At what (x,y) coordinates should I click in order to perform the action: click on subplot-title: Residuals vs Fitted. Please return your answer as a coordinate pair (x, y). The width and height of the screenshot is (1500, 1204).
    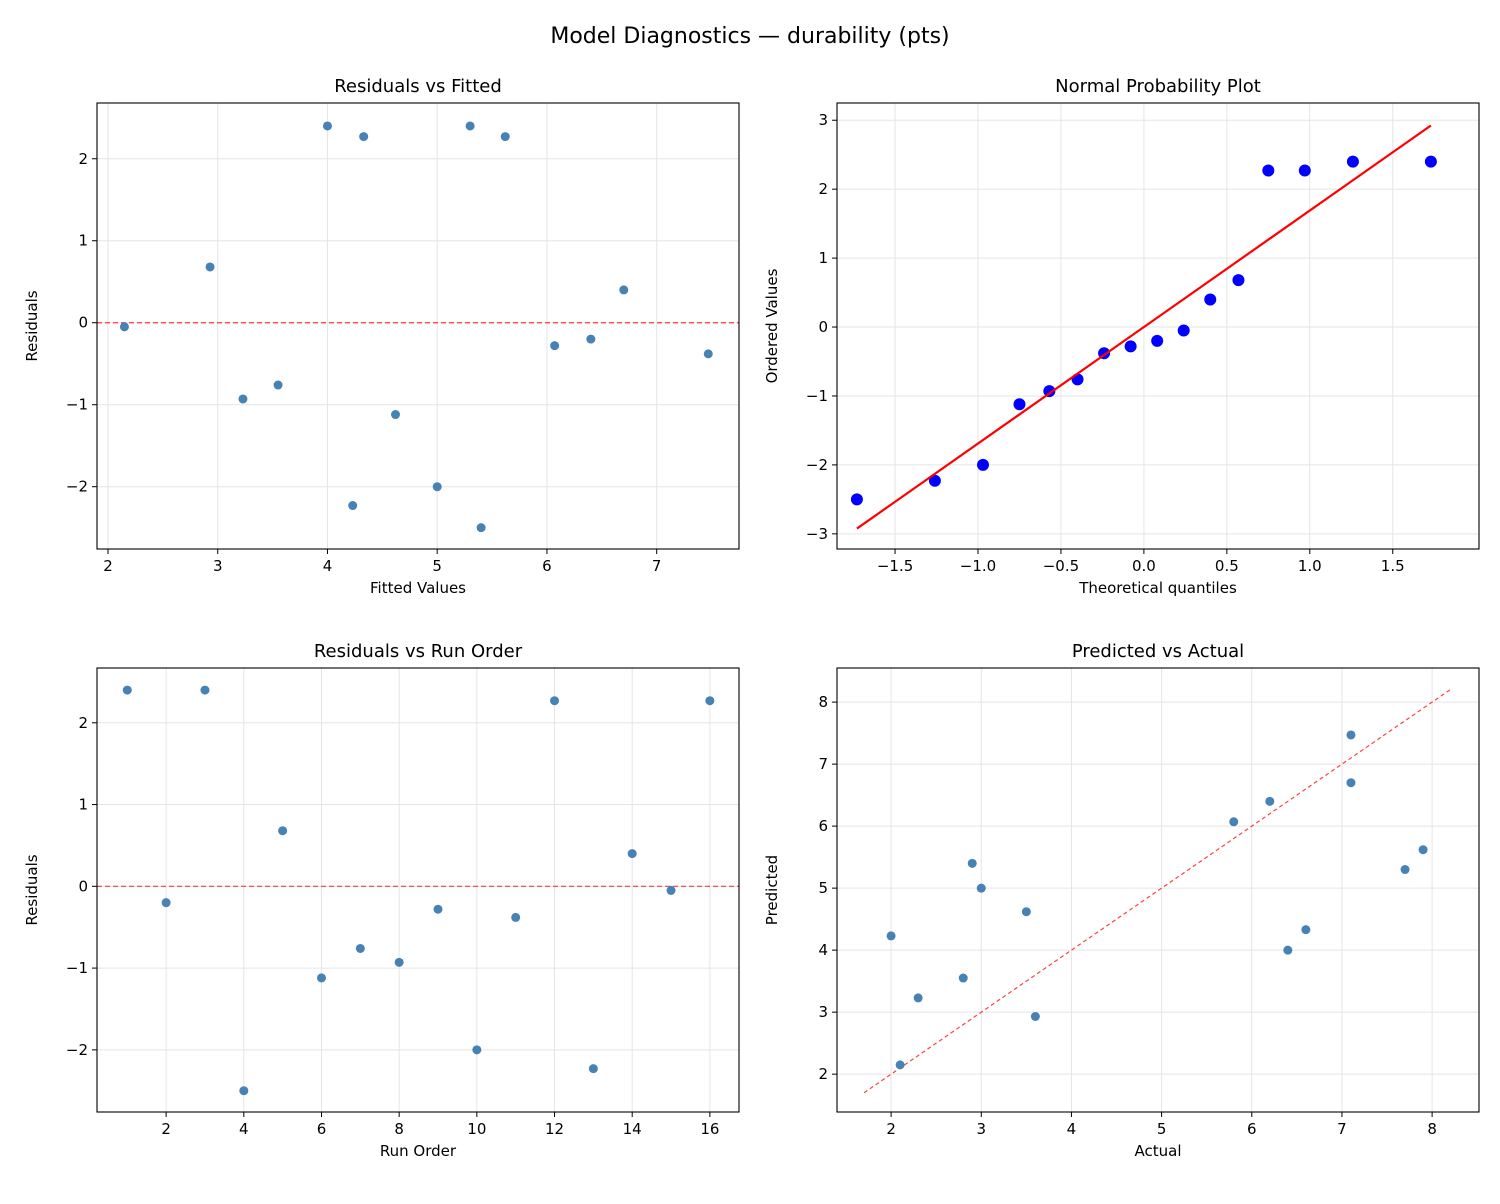
    Looking at the image, I should click on (418, 86).